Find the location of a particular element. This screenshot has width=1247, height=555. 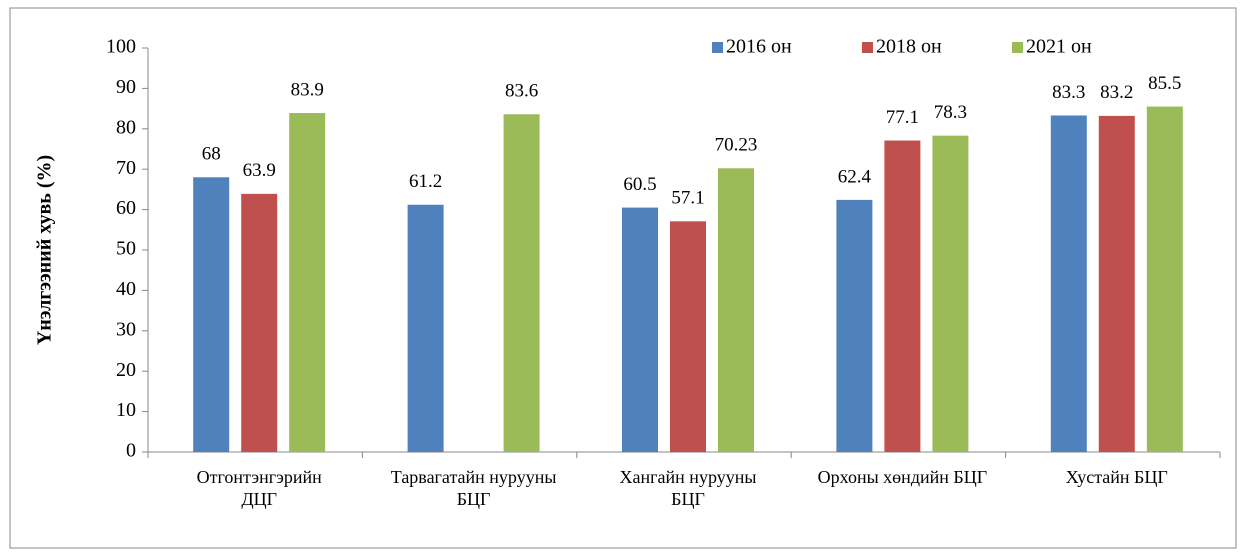

data-label: 83.2 is located at coordinates (1116, 92).